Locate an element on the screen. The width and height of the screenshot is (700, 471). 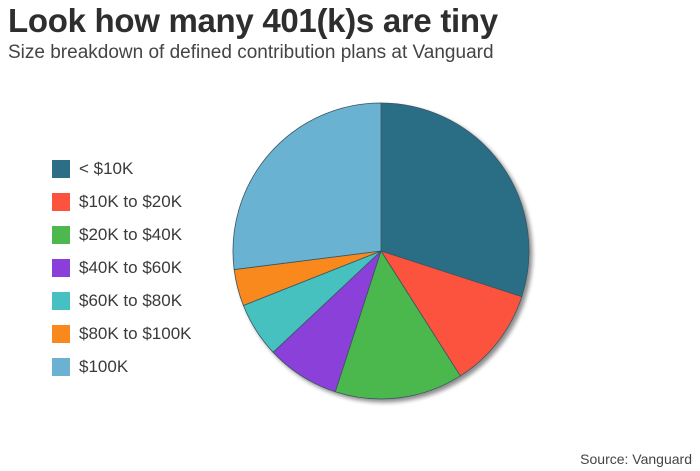
legend-label: $100K is located at coordinates (104, 366).